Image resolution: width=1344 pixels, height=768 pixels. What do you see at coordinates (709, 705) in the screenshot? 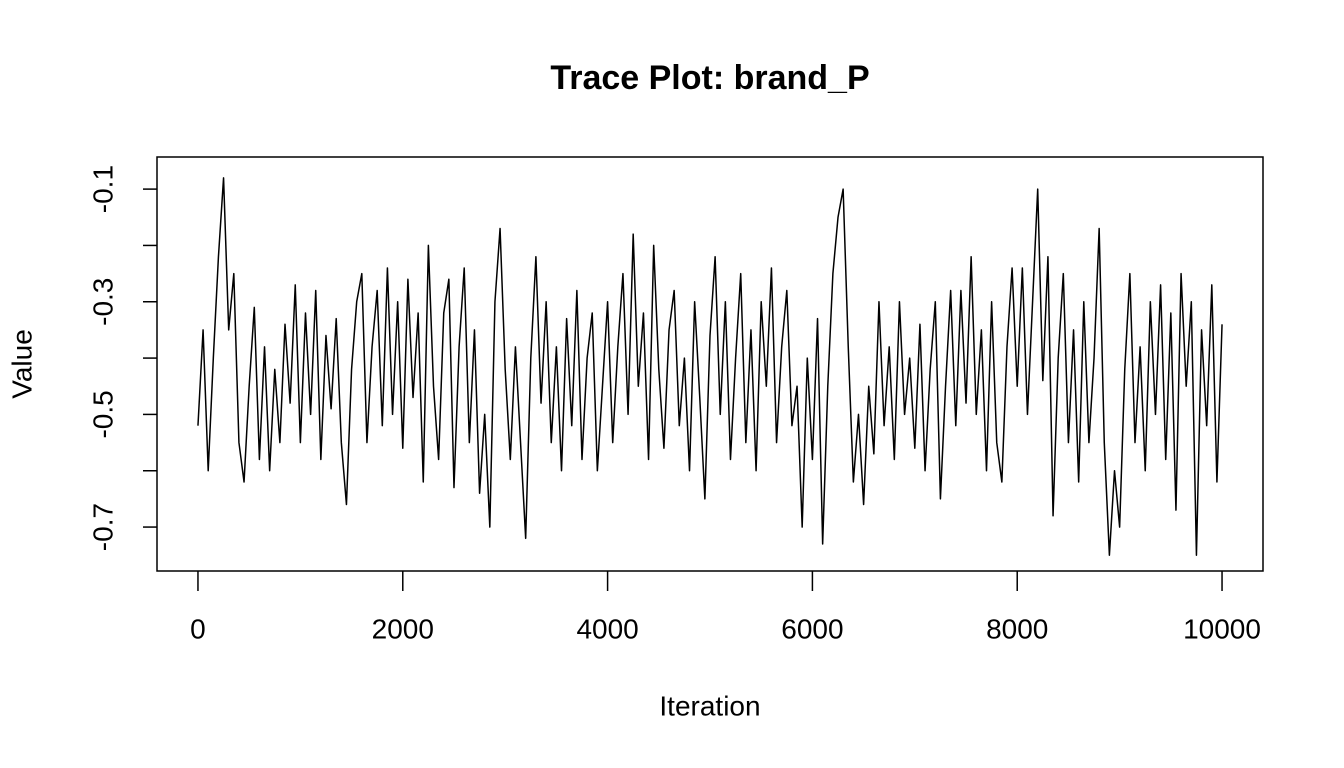
I see `x-axis-label: Iteration` at bounding box center [709, 705].